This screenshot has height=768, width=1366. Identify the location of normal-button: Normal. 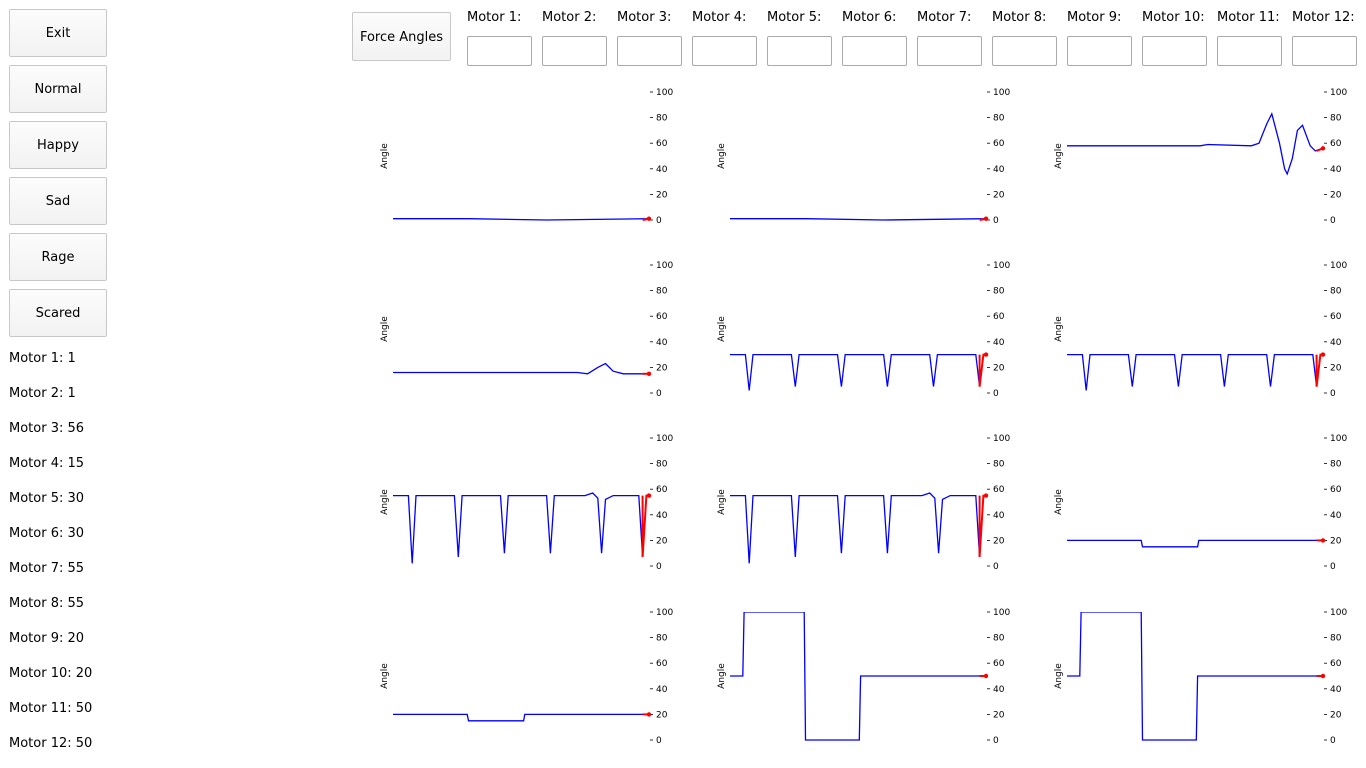
(58, 89).